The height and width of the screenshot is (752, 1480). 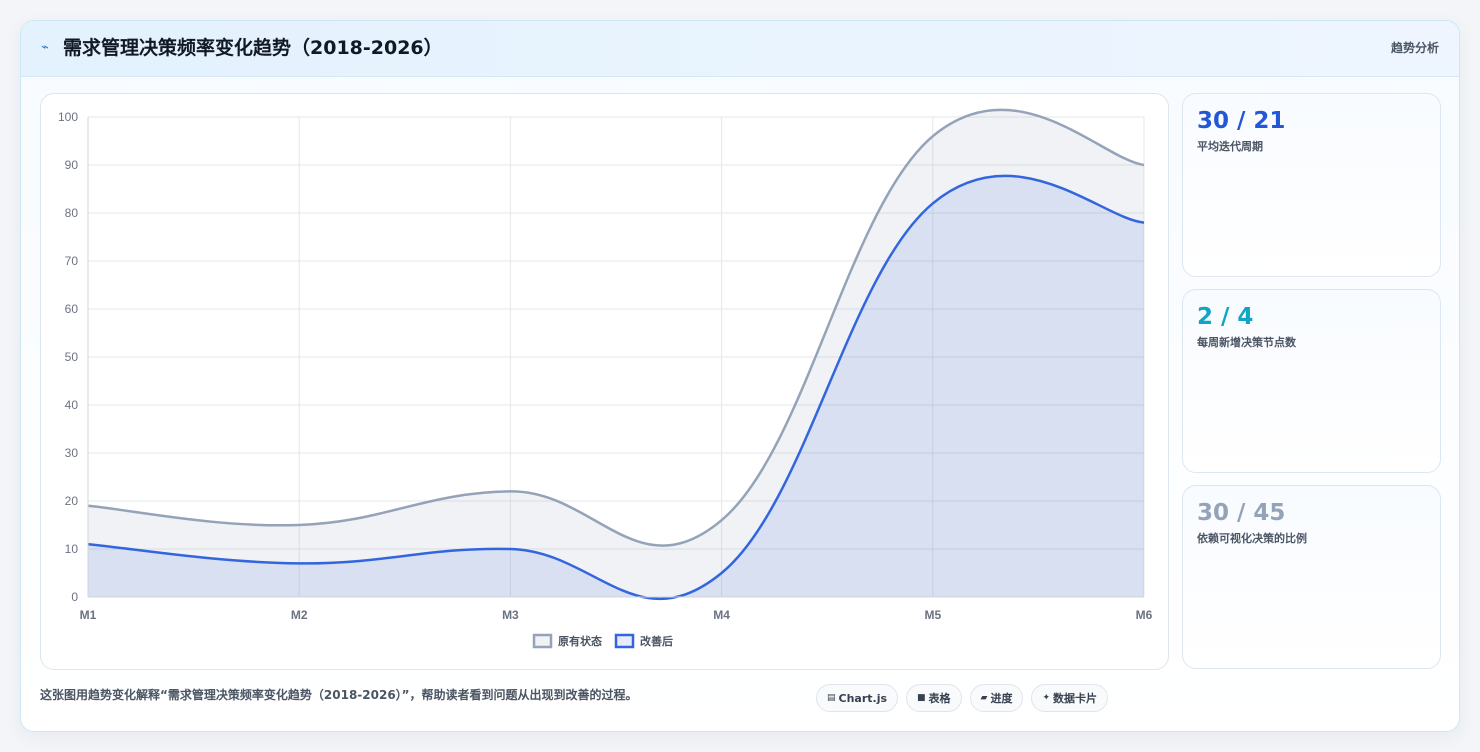 I want to click on y-tick-label: 20, so click(x=72, y=501).